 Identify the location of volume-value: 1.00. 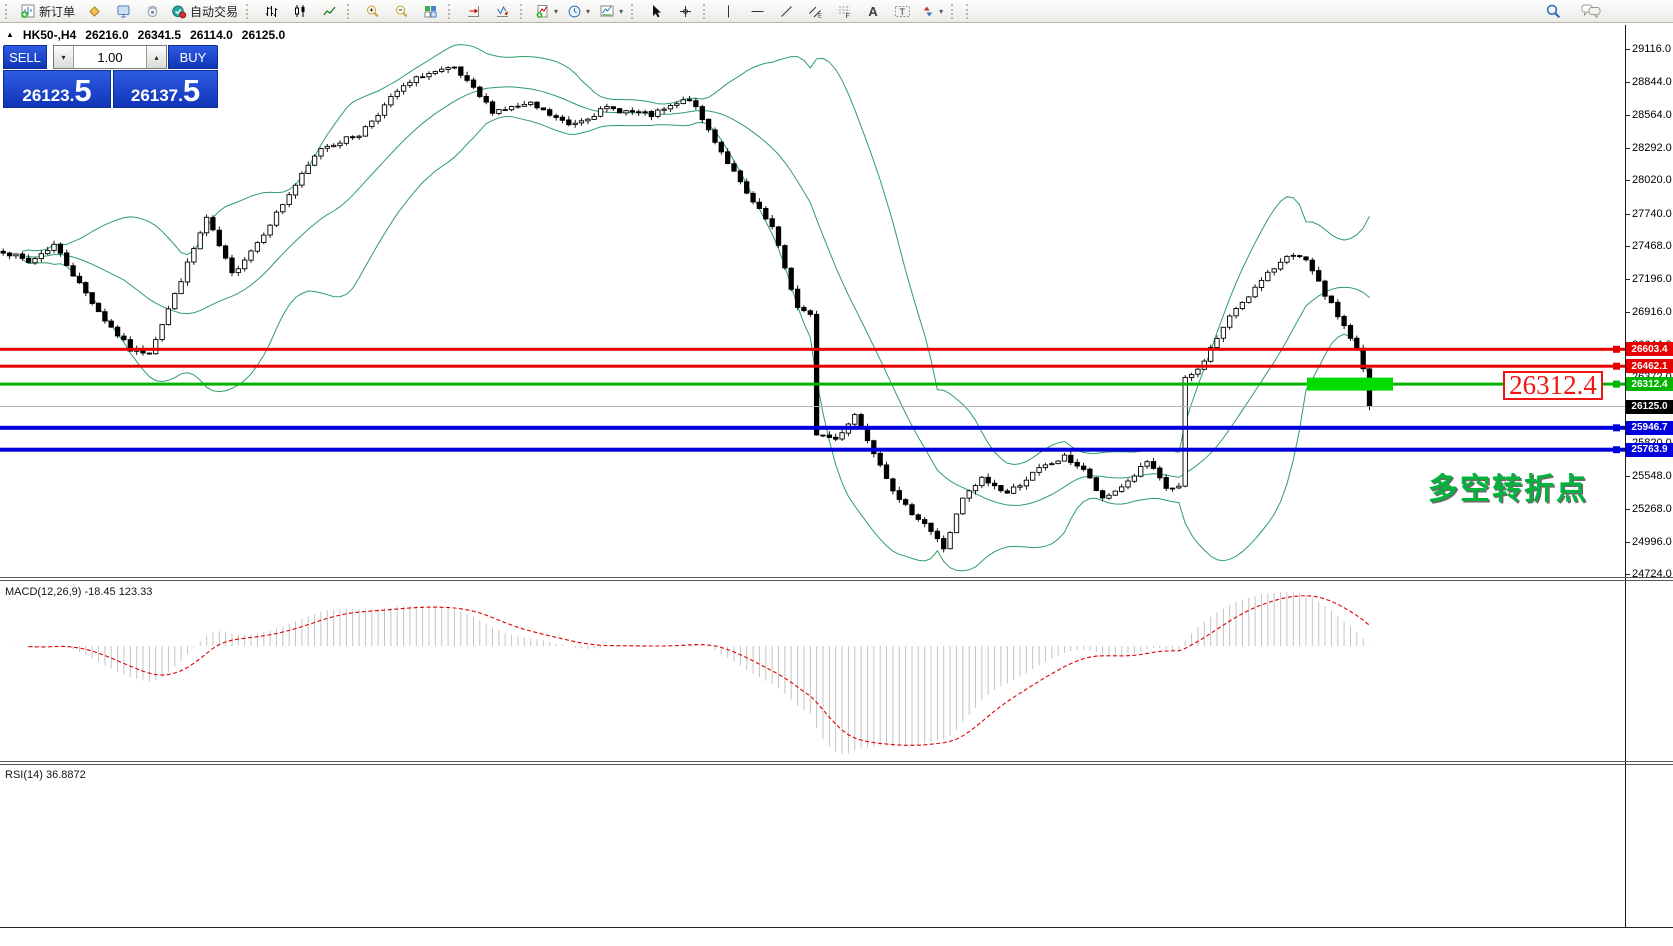
(110, 57).